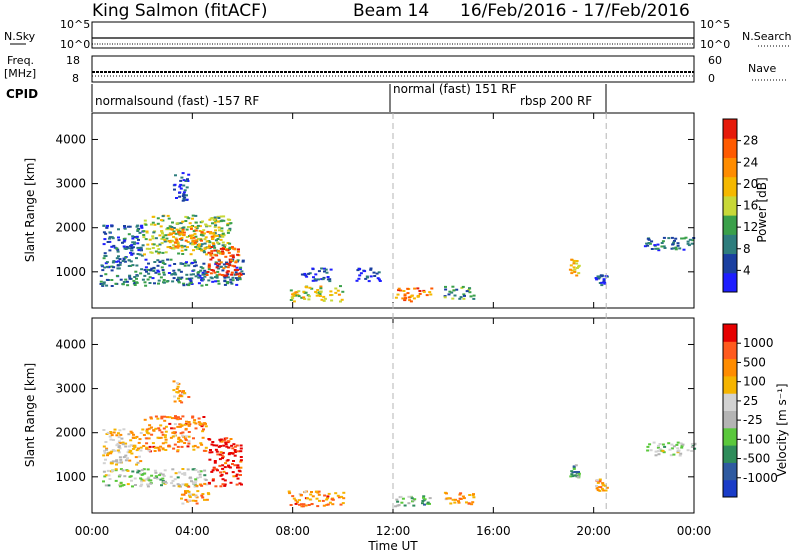 This screenshot has width=800, height=554. What do you see at coordinates (730, 263) in the screenshot?
I see `power-colorbar-segment` at bounding box center [730, 263].